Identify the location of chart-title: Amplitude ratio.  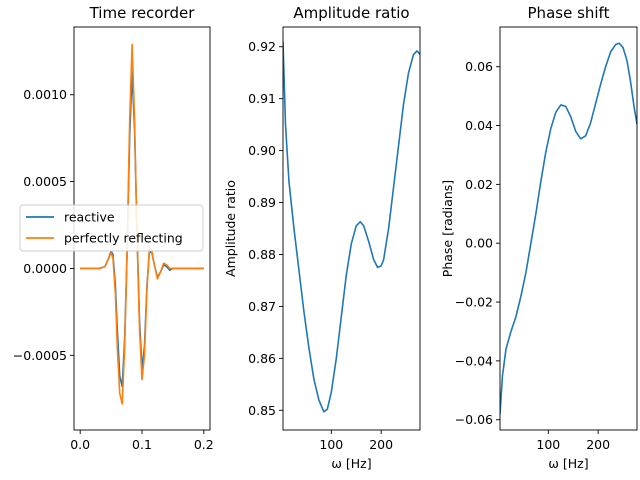
(351, 13).